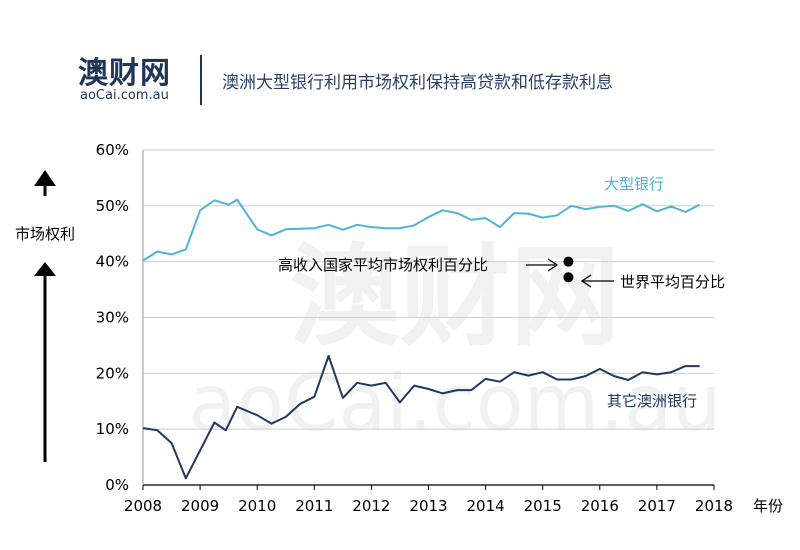 The image size is (800, 550). Describe the element at coordinates (112, 373) in the screenshot. I see `y-tick-label: 20%` at that location.